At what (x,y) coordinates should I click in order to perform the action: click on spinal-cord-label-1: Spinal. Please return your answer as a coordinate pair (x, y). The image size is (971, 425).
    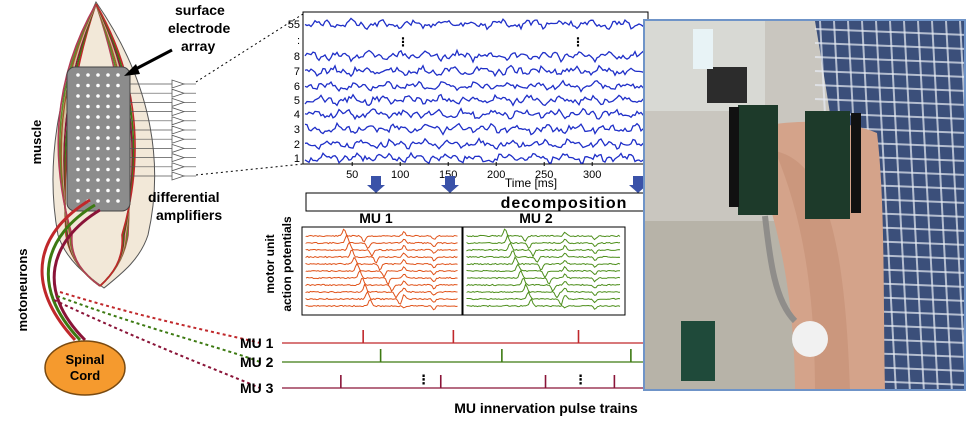
    Looking at the image, I should click on (84, 359).